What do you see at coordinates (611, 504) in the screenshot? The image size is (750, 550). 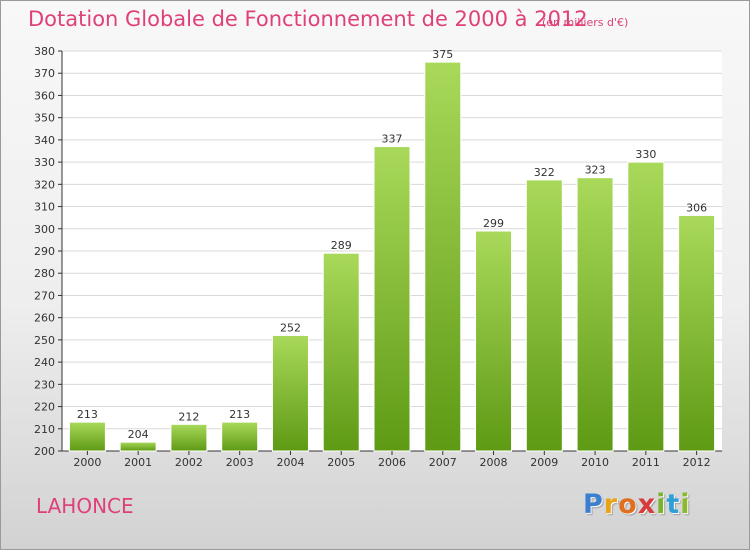 I see `logo-letter: r` at bounding box center [611, 504].